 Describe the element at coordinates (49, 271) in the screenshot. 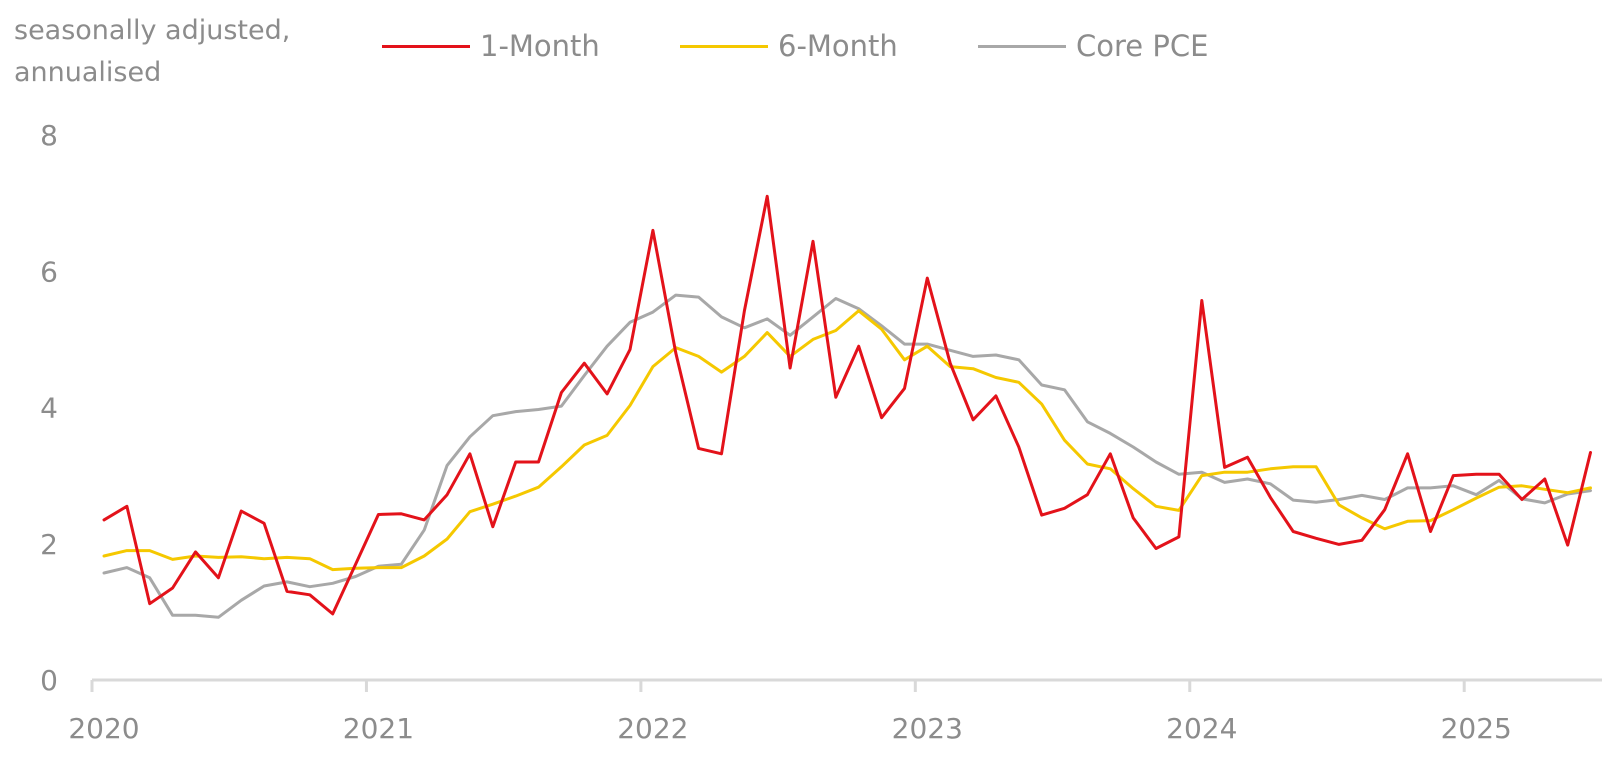

I see `y-tick-label-6: 6` at that location.